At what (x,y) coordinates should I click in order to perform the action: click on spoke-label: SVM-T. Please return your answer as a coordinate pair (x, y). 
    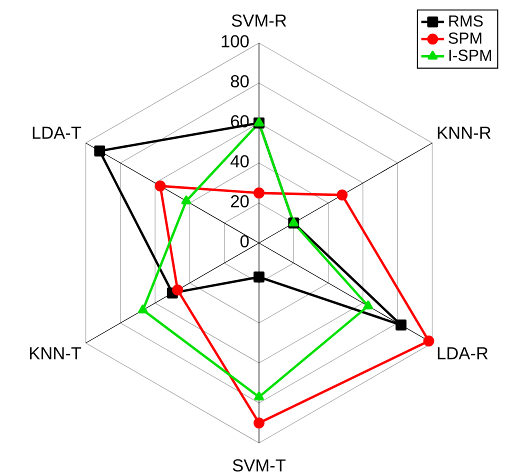
    Looking at the image, I should click on (259, 465).